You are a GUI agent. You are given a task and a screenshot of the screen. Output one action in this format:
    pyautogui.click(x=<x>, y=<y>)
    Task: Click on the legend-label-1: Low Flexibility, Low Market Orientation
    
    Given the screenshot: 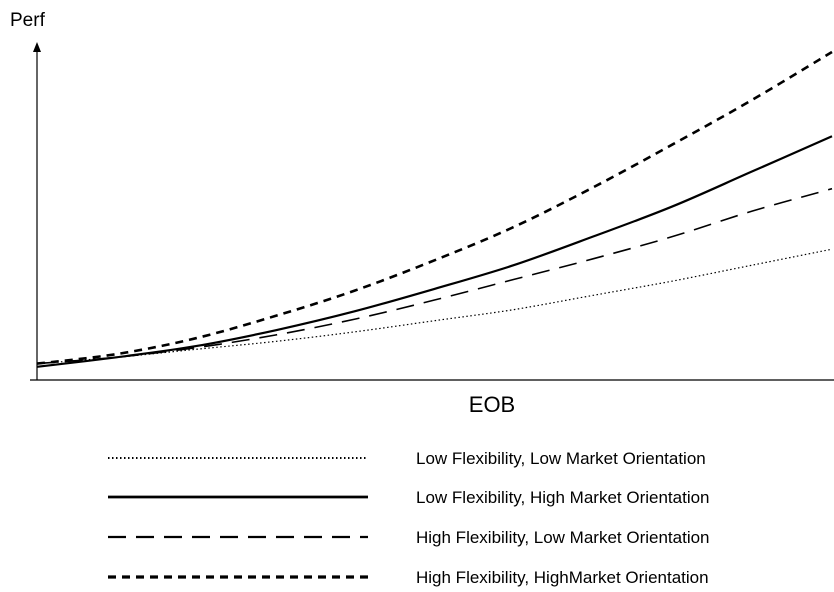 What is the action you would take?
    pyautogui.click(x=561, y=458)
    